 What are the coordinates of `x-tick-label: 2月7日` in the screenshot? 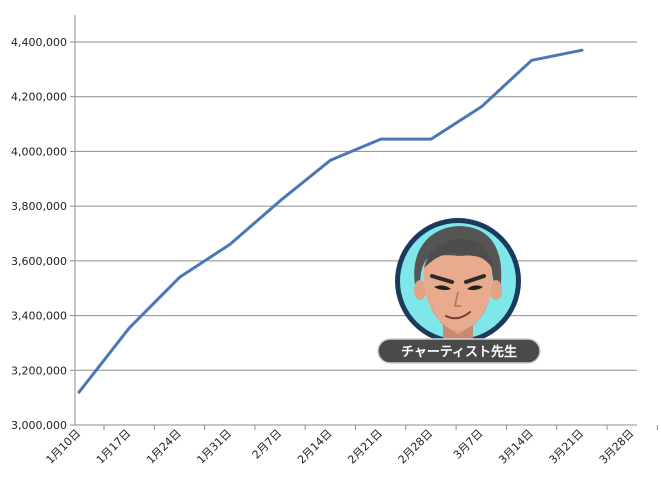 It's located at (267, 444).